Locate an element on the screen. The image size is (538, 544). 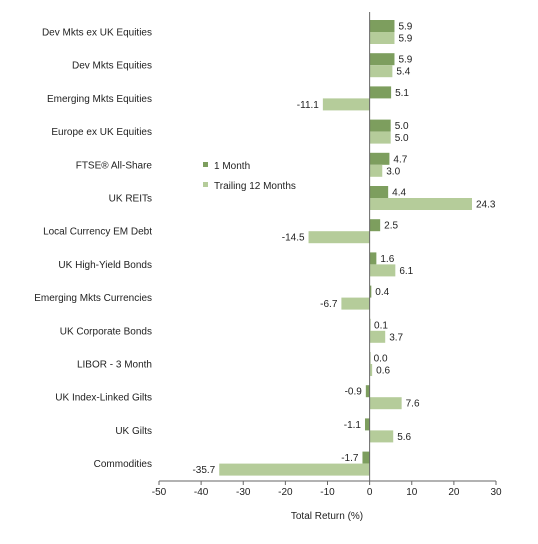
legend: 1 Month Trailing 12 Months is located at coordinates (249, 176).